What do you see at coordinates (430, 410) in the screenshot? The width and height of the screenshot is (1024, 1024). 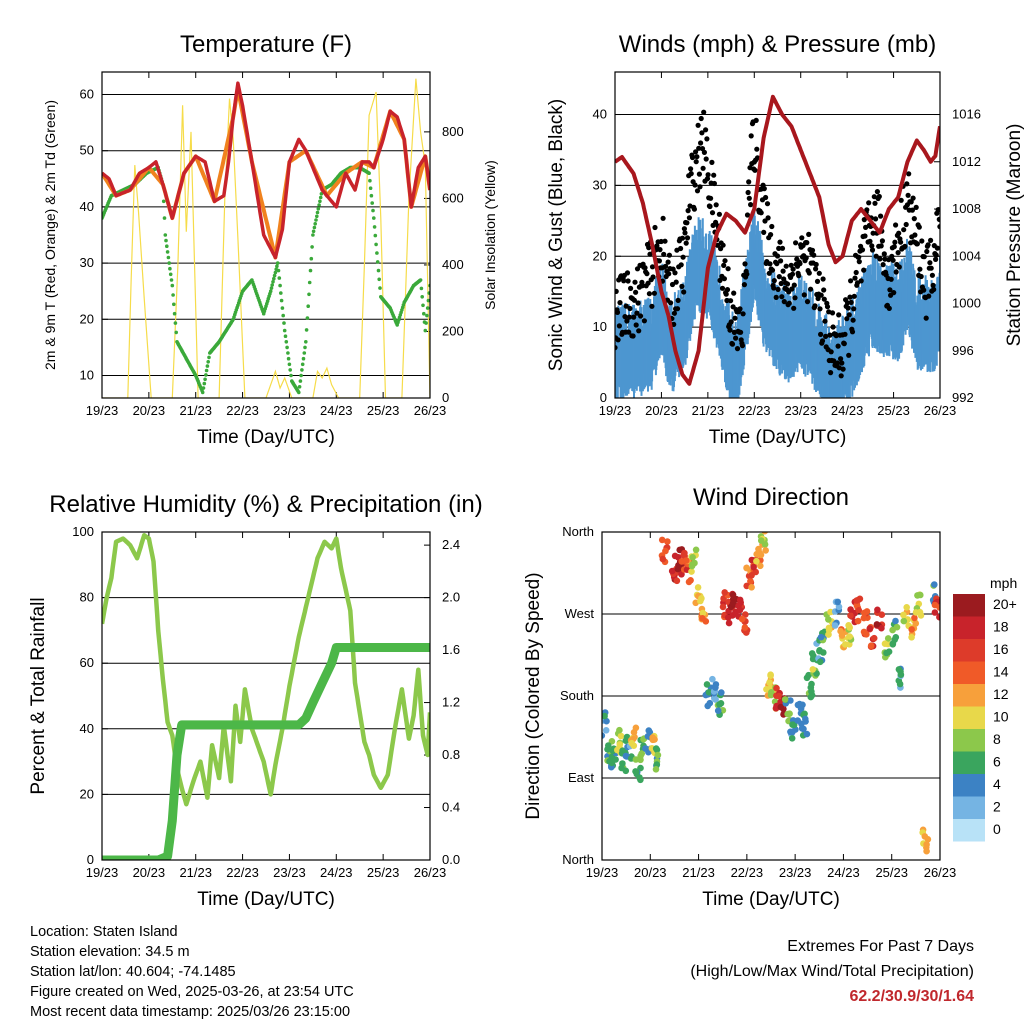 I see `x-tick-label: 26/23` at bounding box center [430, 410].